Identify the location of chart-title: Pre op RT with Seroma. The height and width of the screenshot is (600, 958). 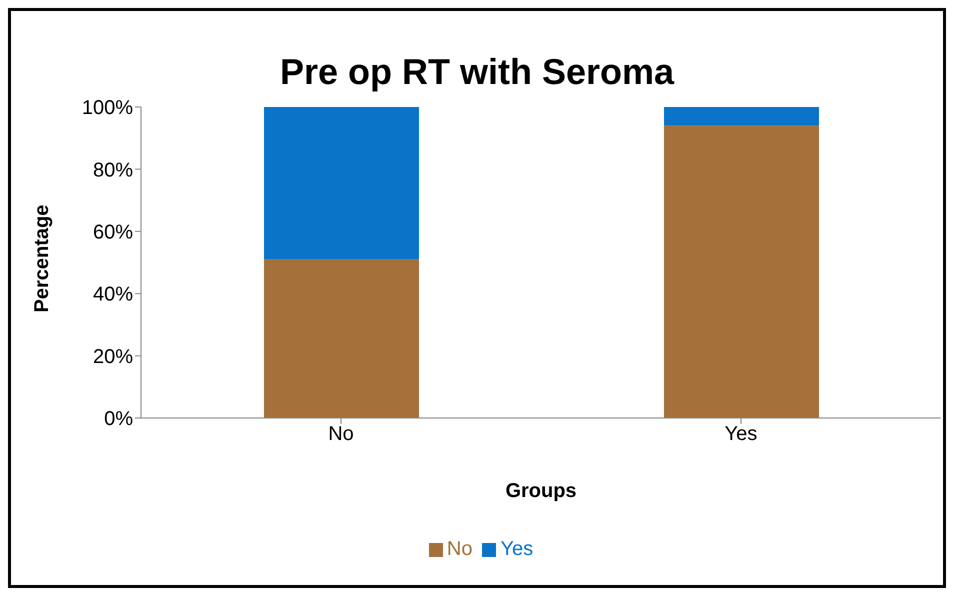
(477, 72).